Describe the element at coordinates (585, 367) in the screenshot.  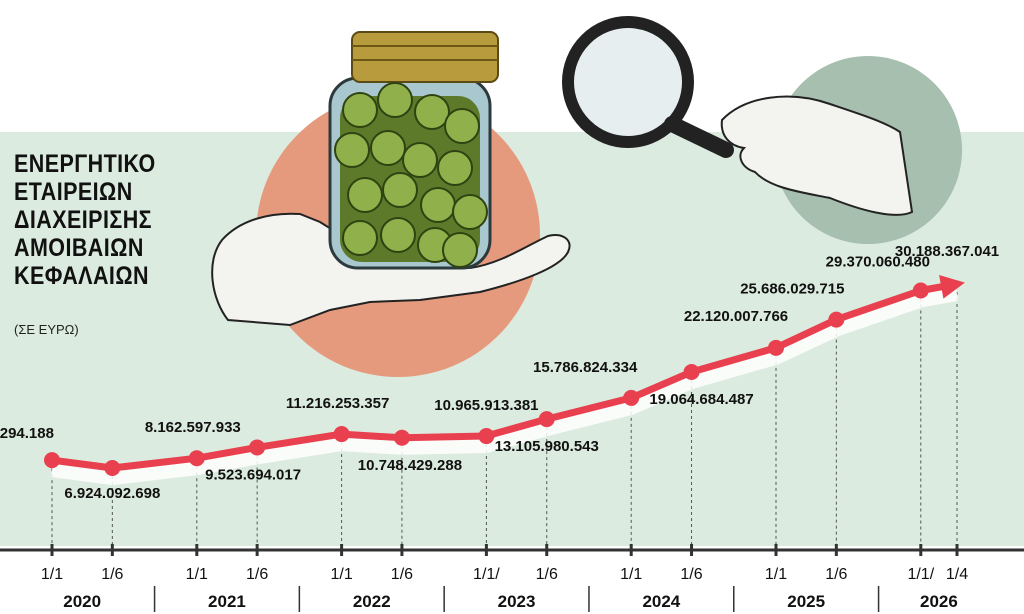
I see `data-label: 15.786.824.334` at that location.